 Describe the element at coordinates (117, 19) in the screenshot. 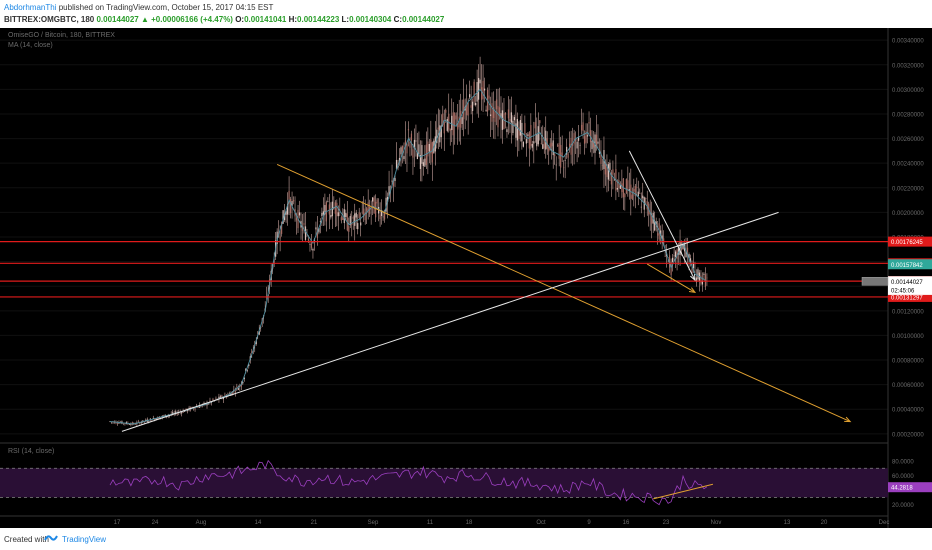

I see `last-price: 0.00144027` at that location.